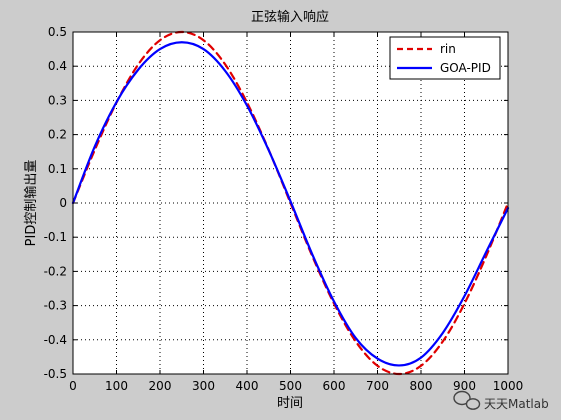 The image size is (561, 420). What do you see at coordinates (377, 386) in the screenshot?
I see `x-tick-label: 700` at bounding box center [377, 386].